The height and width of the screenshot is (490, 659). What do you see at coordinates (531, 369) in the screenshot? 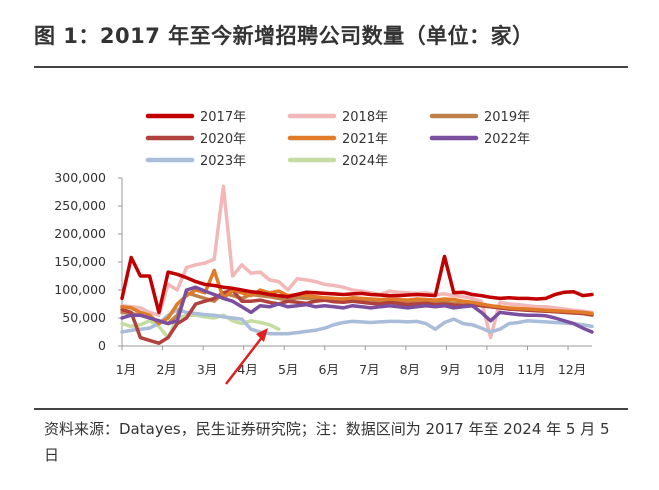
I see `x-tick-label: 11月` at bounding box center [531, 369].